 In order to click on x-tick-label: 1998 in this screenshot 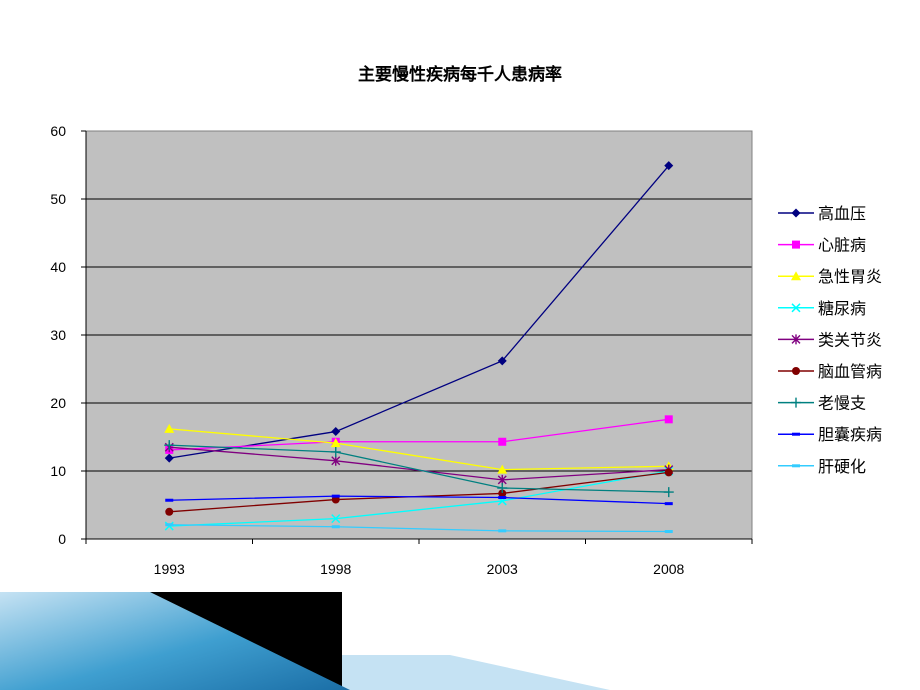, I will do `click(335, 569)`.